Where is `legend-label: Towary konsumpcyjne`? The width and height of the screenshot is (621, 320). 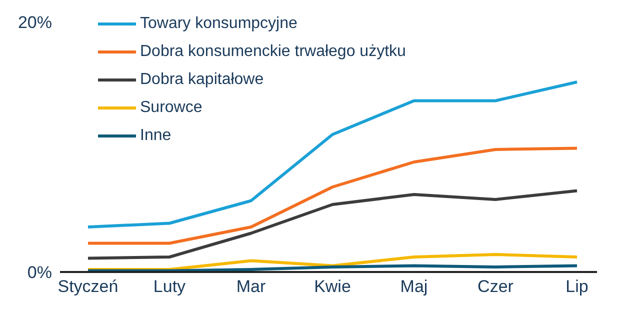
legend-label: Towary konsumpcyjne is located at coordinates (219, 24).